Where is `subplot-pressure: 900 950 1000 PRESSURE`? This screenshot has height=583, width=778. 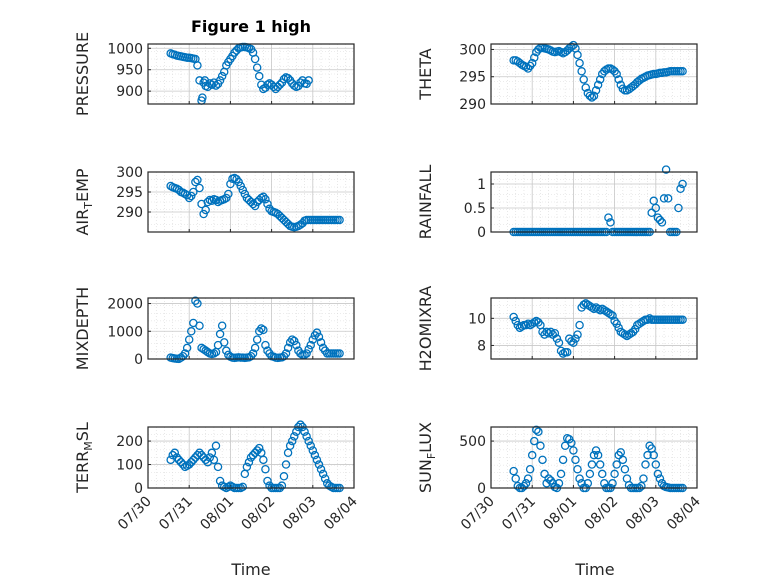 subplot-pressure: 900 950 1000 PRESSURE is located at coordinates (214, 74).